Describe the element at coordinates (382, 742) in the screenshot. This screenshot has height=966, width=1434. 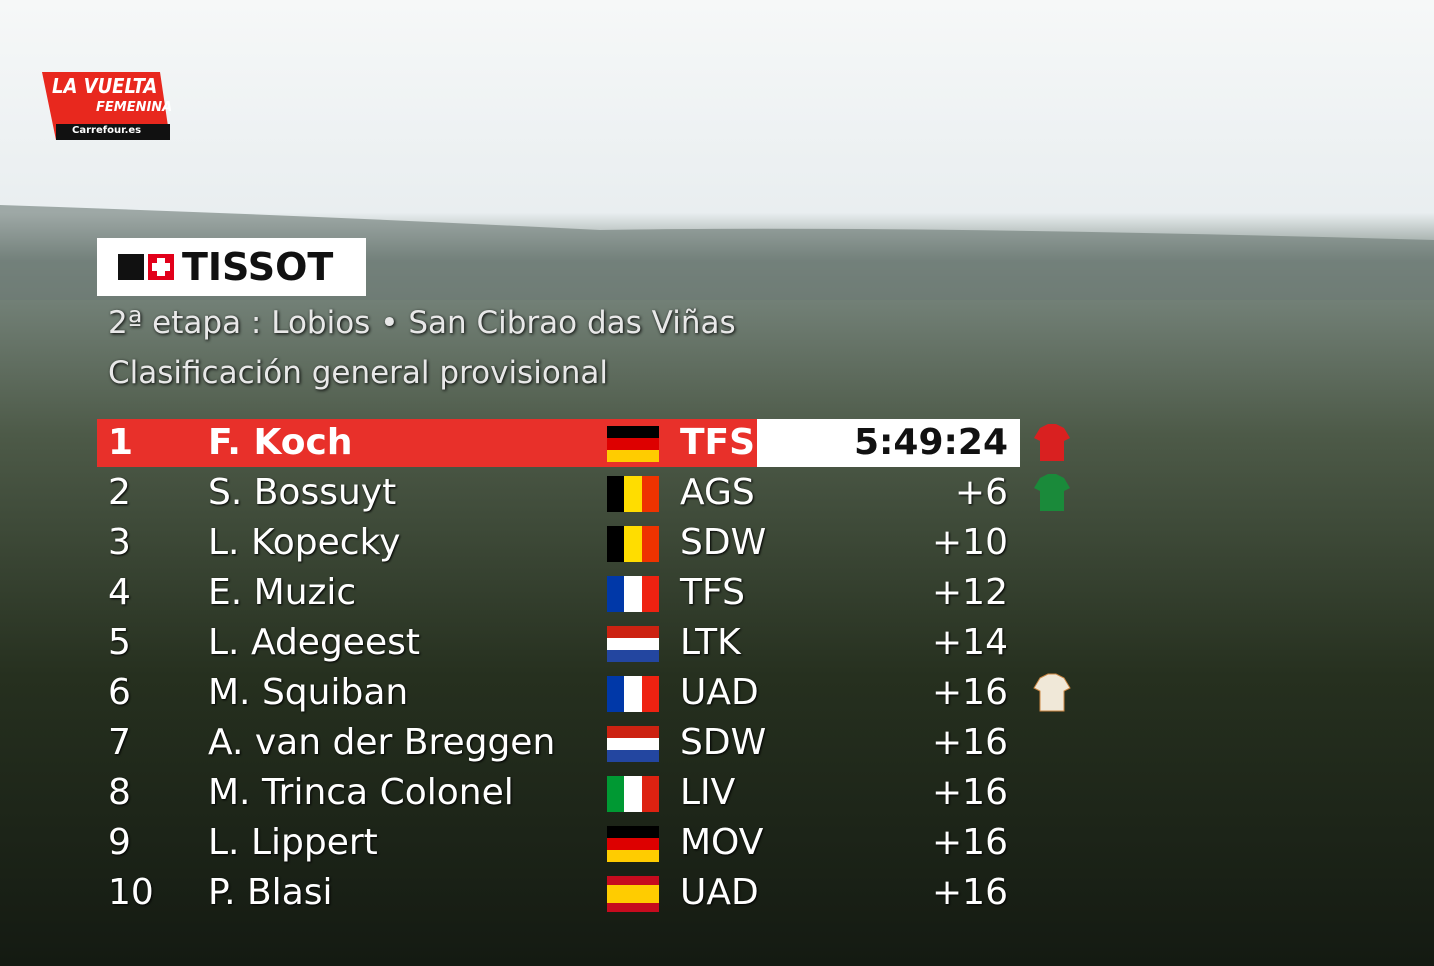
I see `row-name: A. van der Breggen` at that location.